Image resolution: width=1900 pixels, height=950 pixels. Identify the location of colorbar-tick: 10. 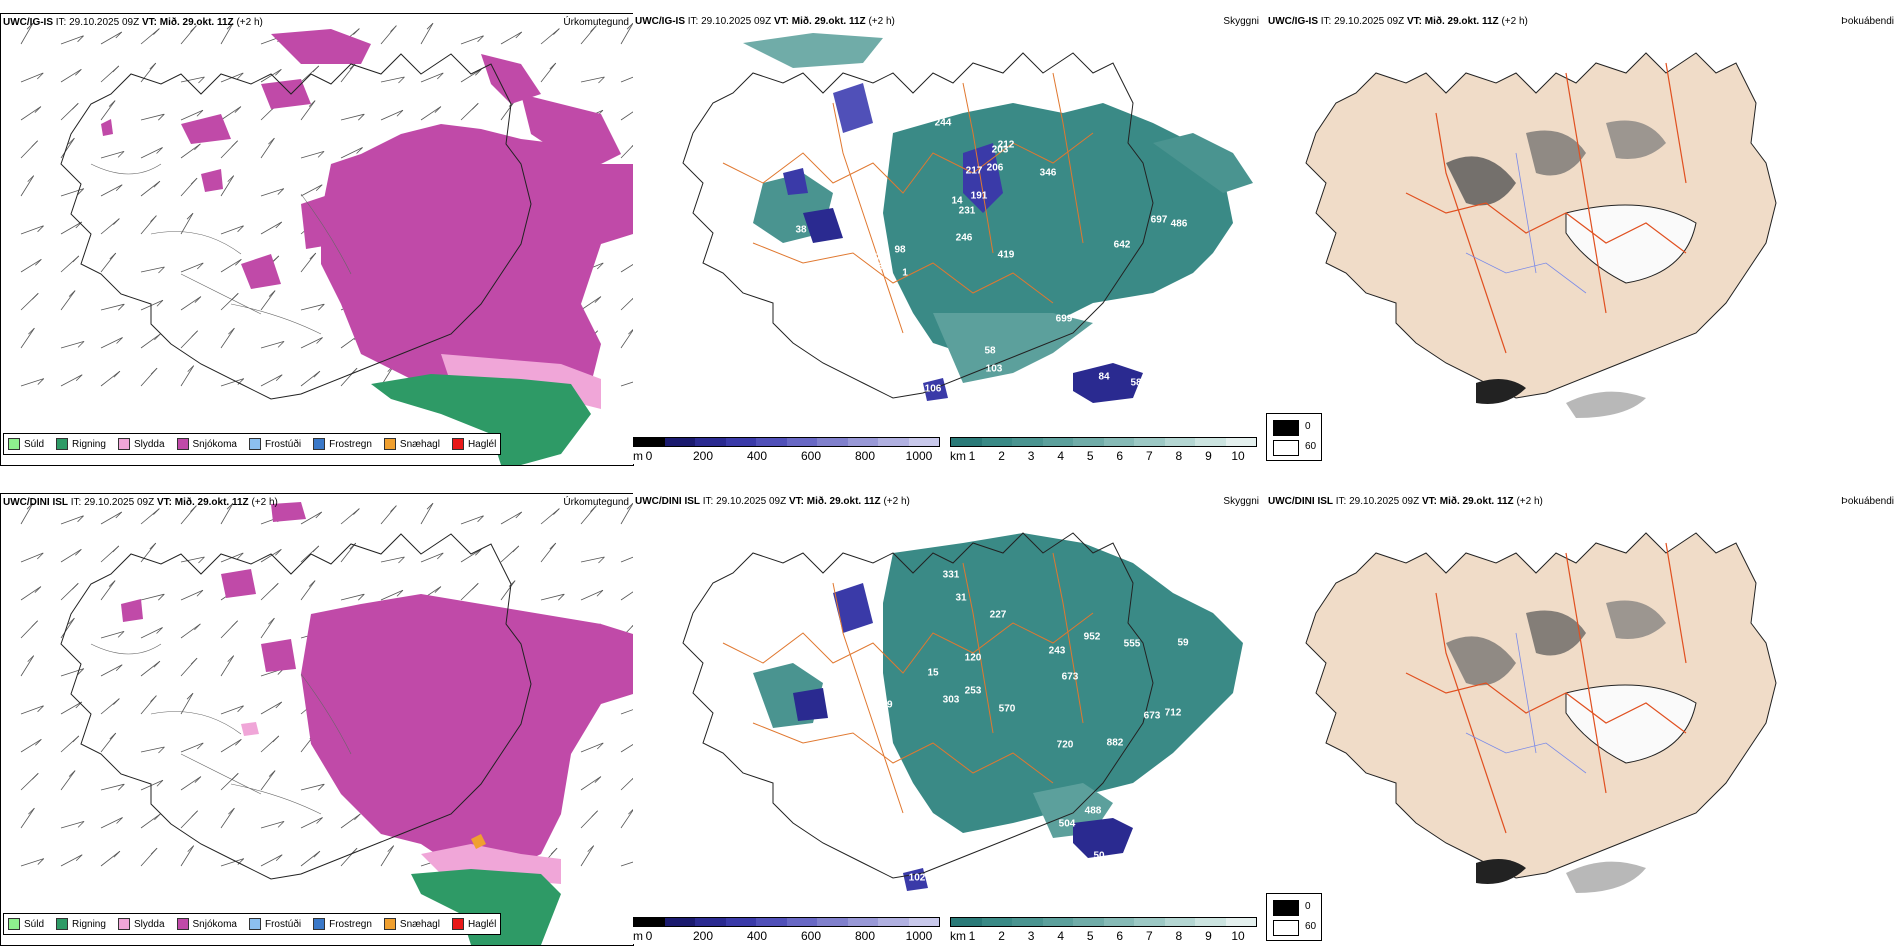
(1238, 936).